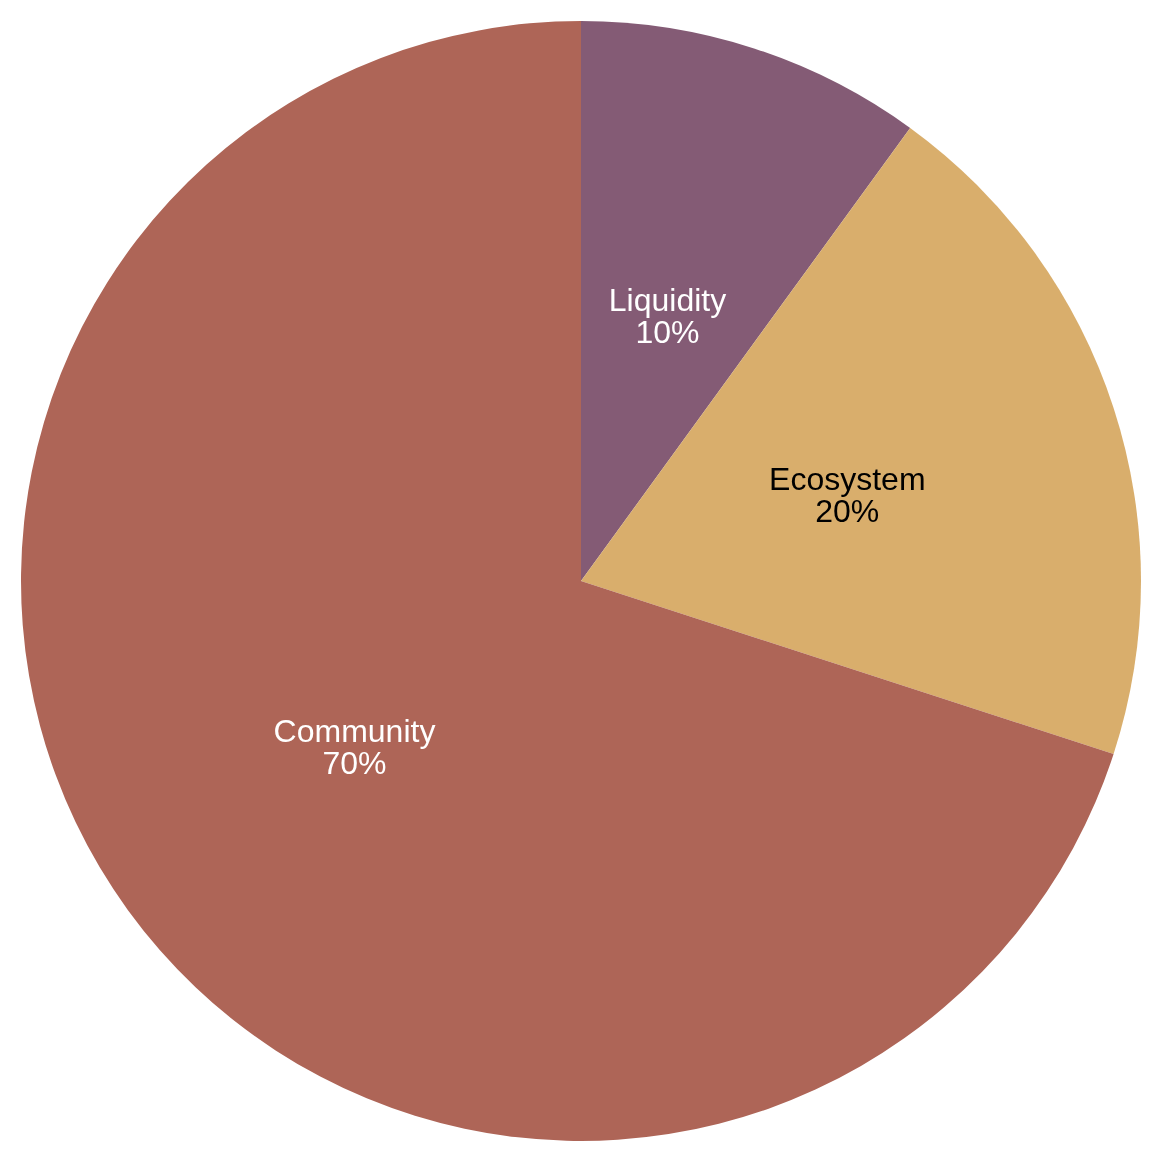  What do you see at coordinates (667, 299) in the screenshot?
I see `slice-label: Liquidity` at bounding box center [667, 299].